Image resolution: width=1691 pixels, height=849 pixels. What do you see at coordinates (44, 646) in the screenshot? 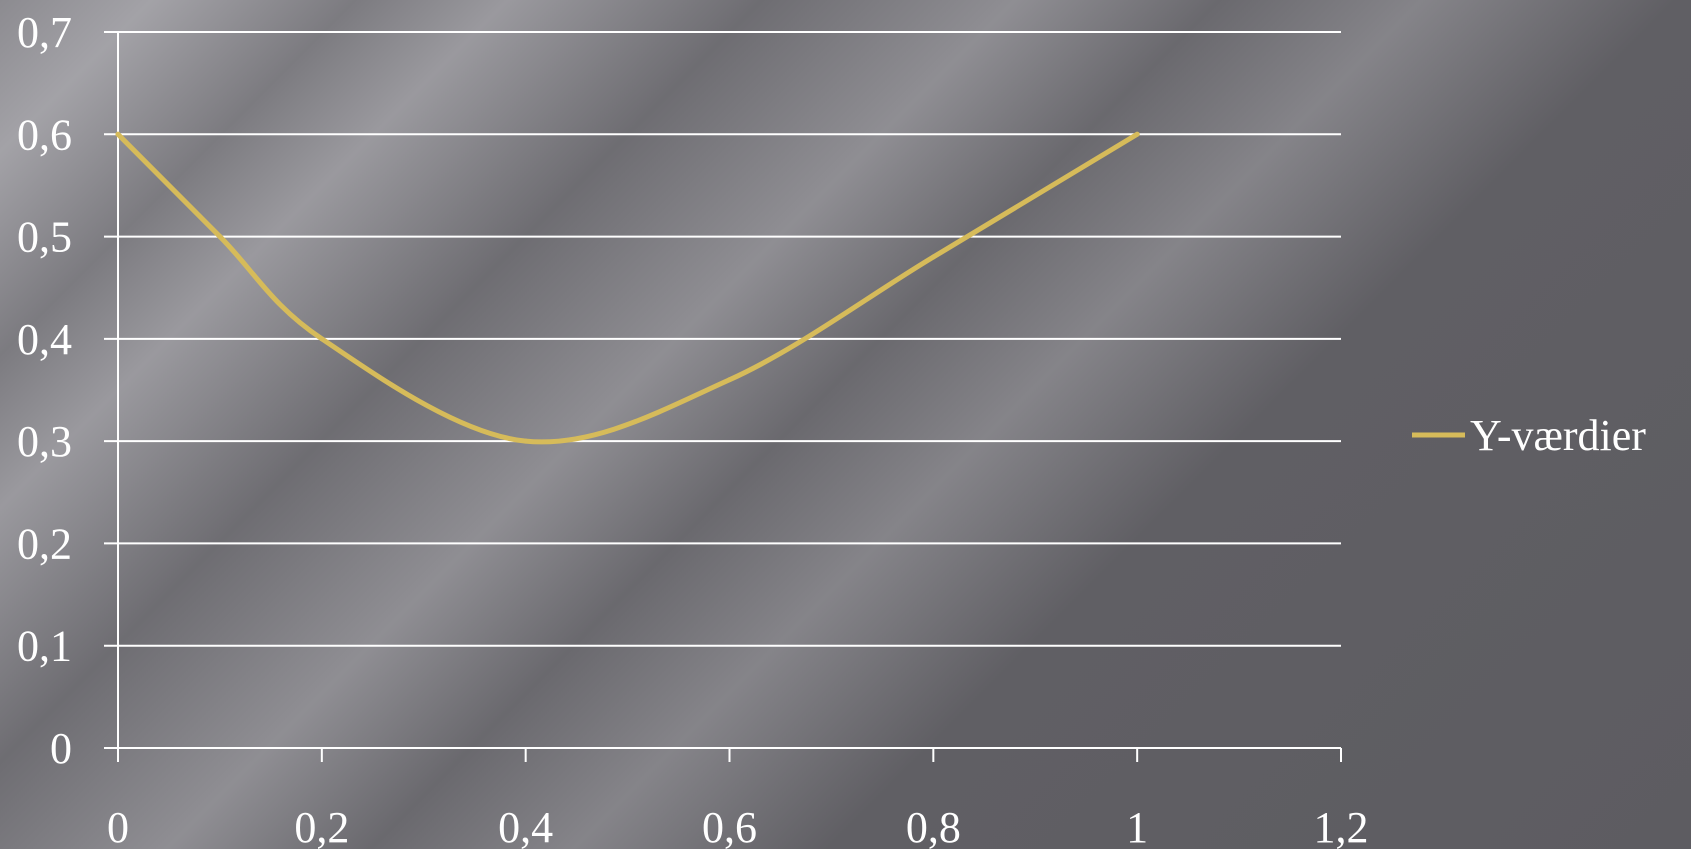
I see `y-tick-label: 0,1` at bounding box center [44, 646].